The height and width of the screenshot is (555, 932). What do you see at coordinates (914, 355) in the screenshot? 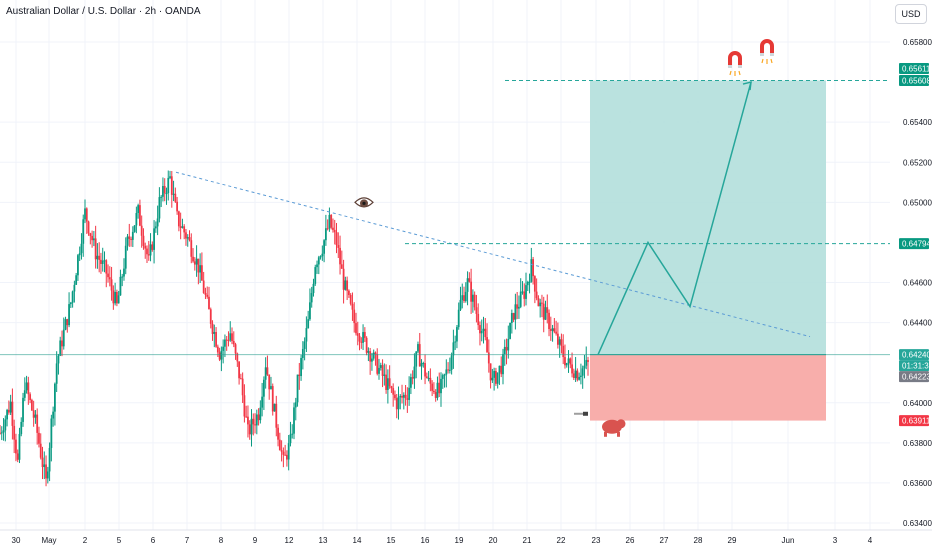
I see `last-price-tag-bg` at bounding box center [914, 355].